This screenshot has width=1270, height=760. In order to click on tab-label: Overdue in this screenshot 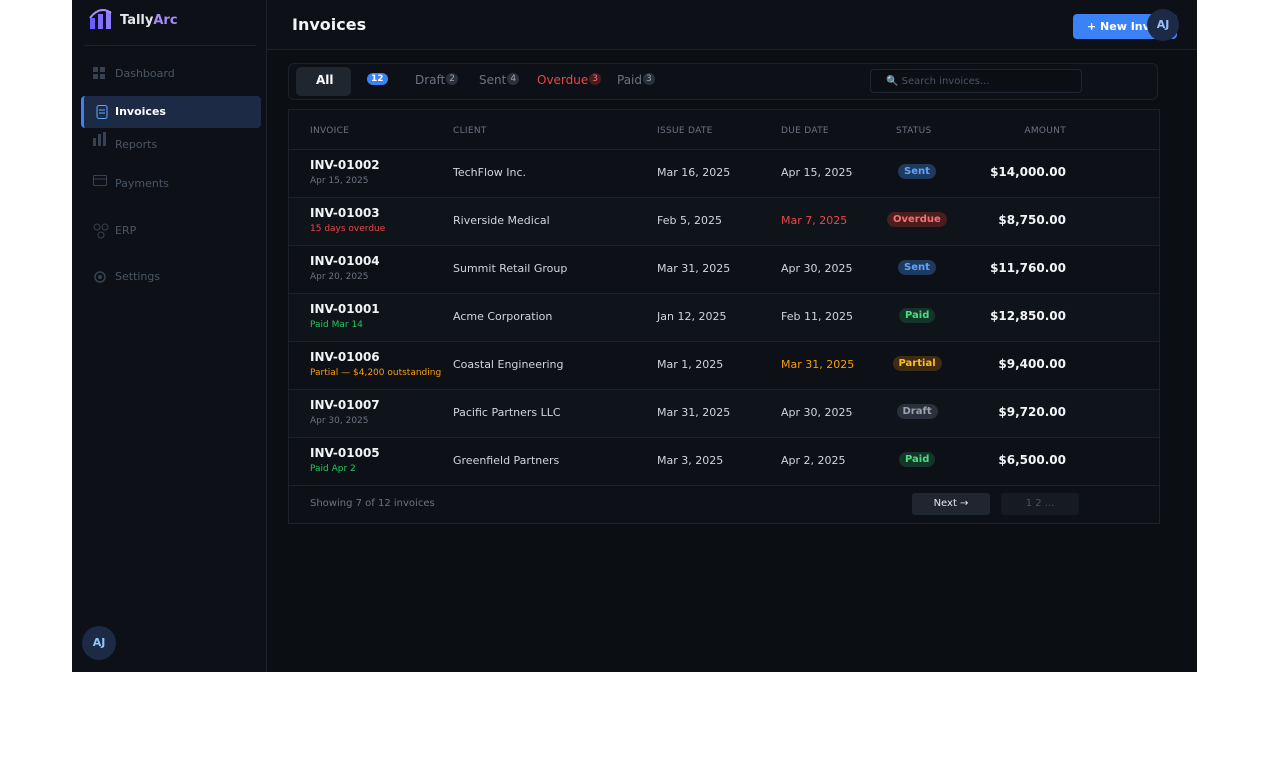, I will do `click(563, 80)`.